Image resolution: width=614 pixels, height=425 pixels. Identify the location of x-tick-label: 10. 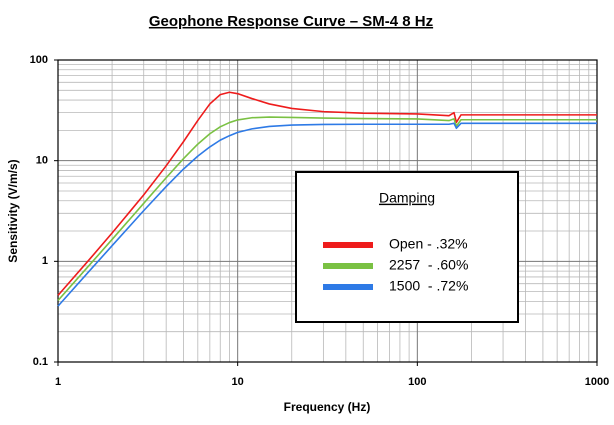
(238, 382).